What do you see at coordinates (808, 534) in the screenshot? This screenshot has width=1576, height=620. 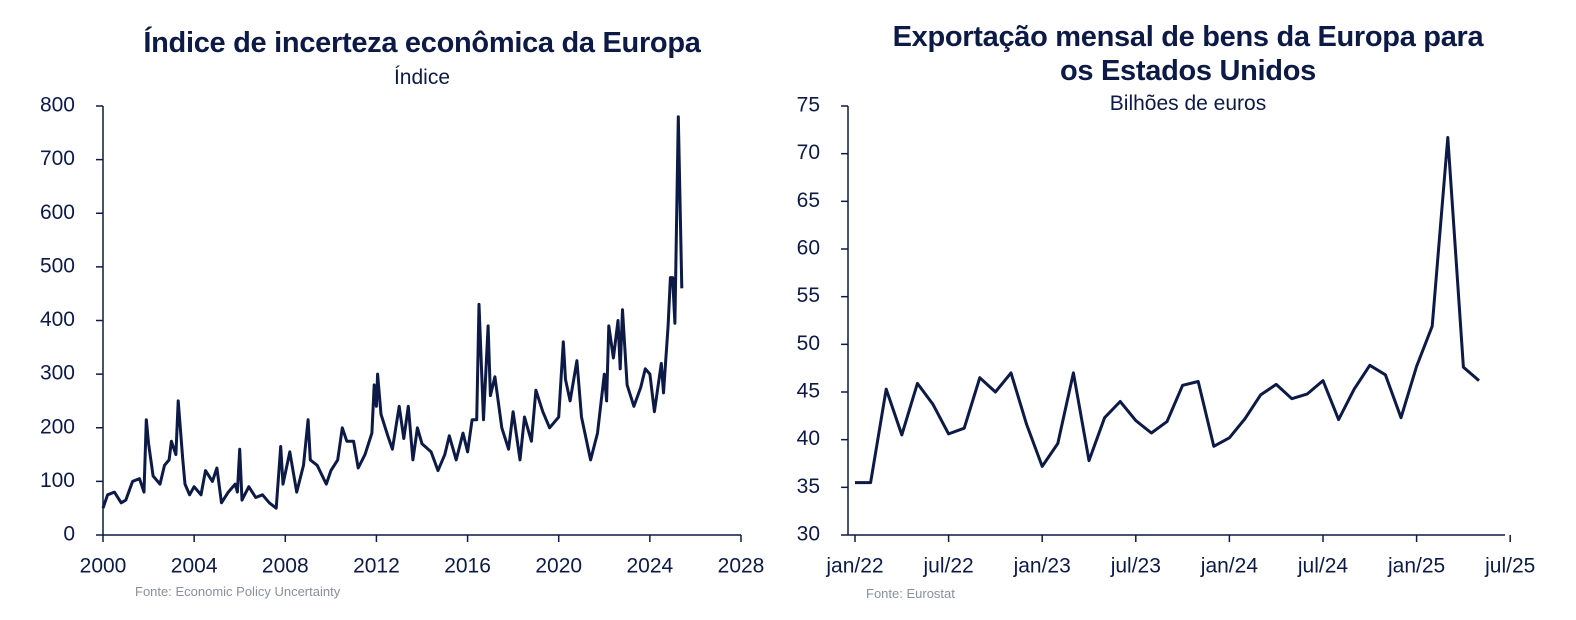 I see `y-tick-label: 30` at bounding box center [808, 534].